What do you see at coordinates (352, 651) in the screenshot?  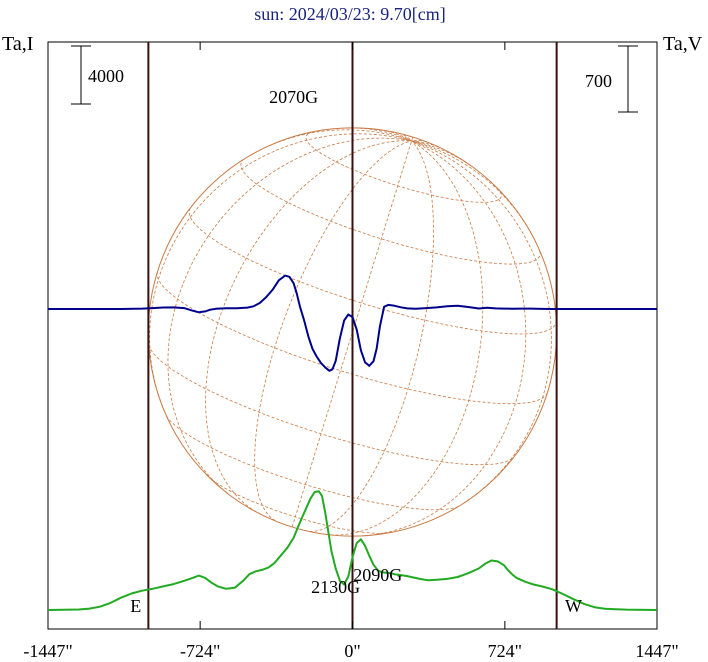 I see `x-tick-label: 0"` at bounding box center [352, 651].